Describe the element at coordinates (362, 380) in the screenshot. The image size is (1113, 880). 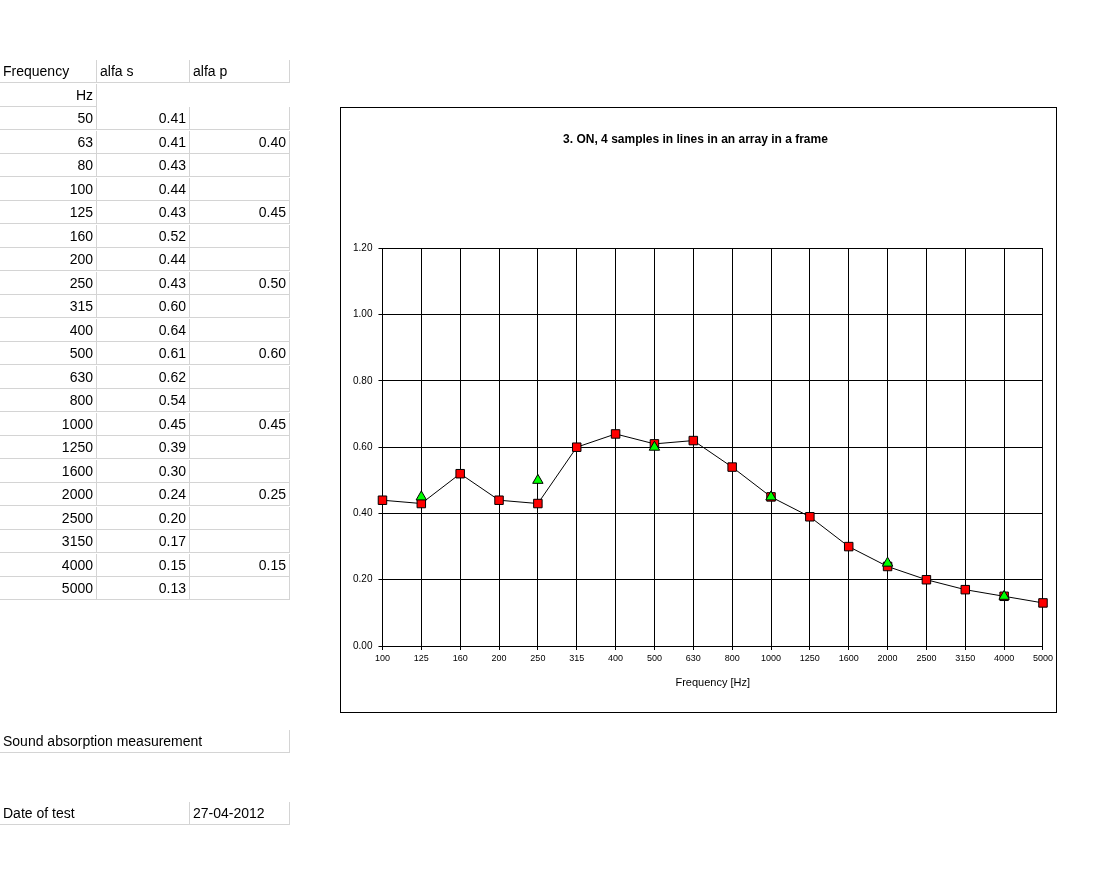
I see `y-tick-label: 0.80` at that location.